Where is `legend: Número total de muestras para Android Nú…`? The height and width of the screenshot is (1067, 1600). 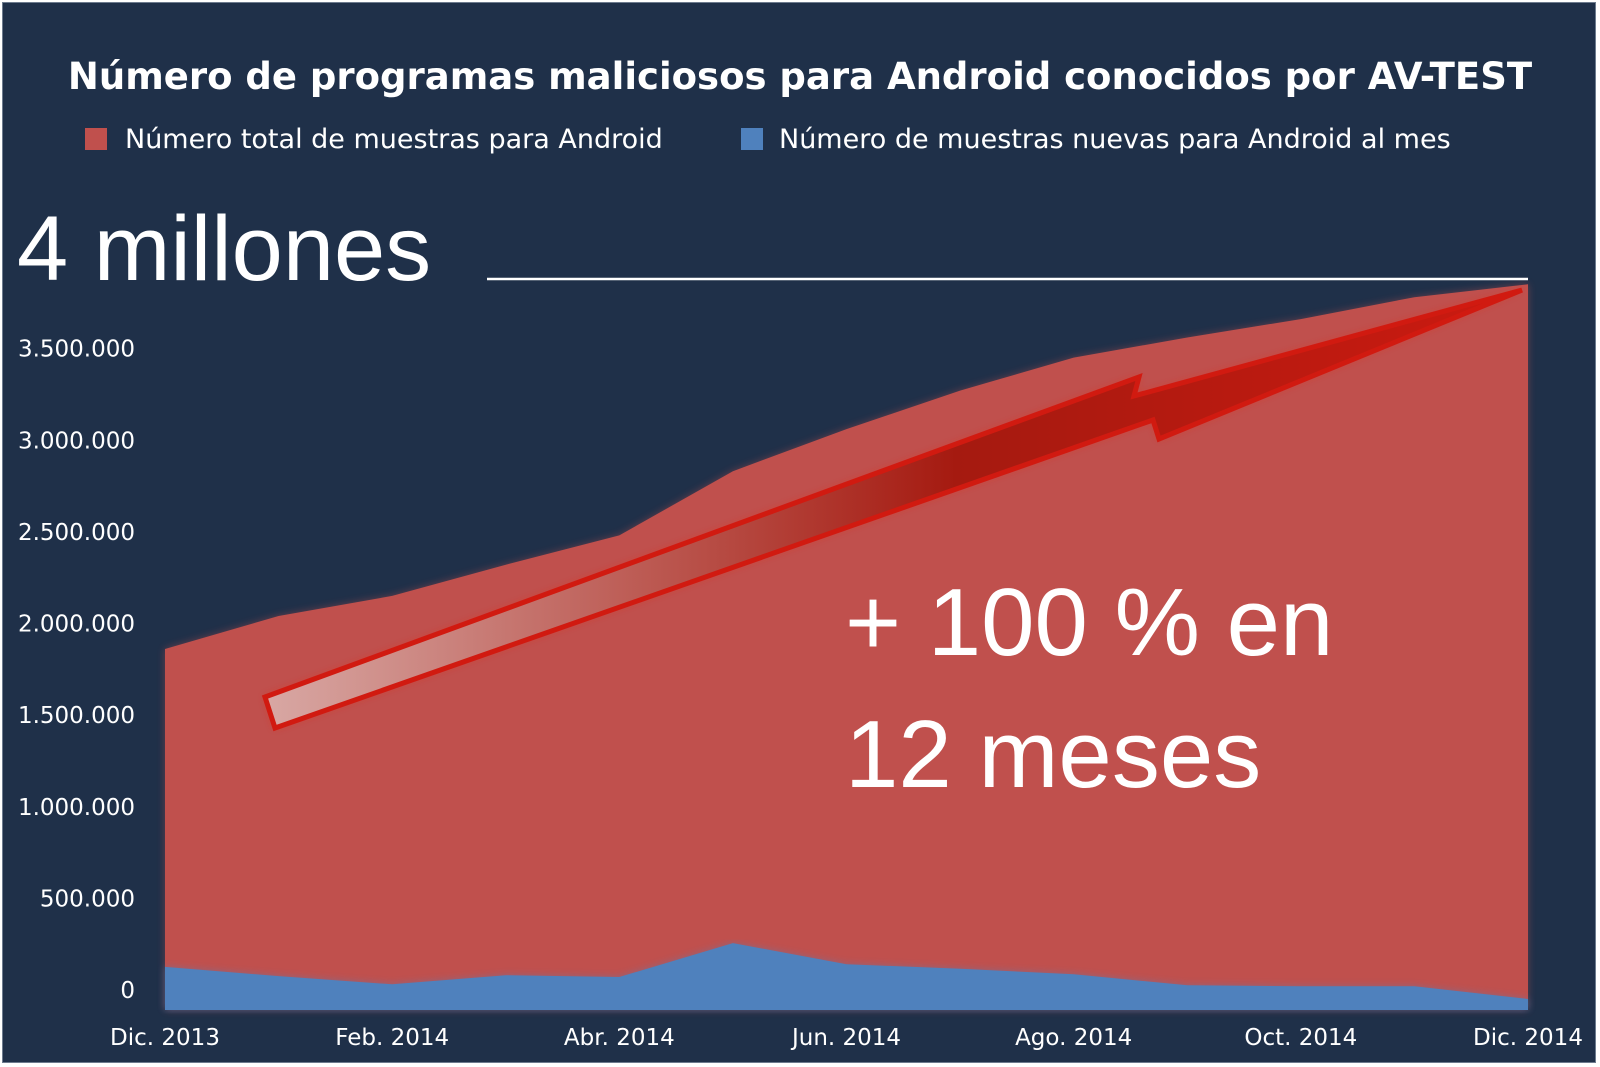 legend: Número total de muestras para Android Nú… is located at coordinates (768, 139).